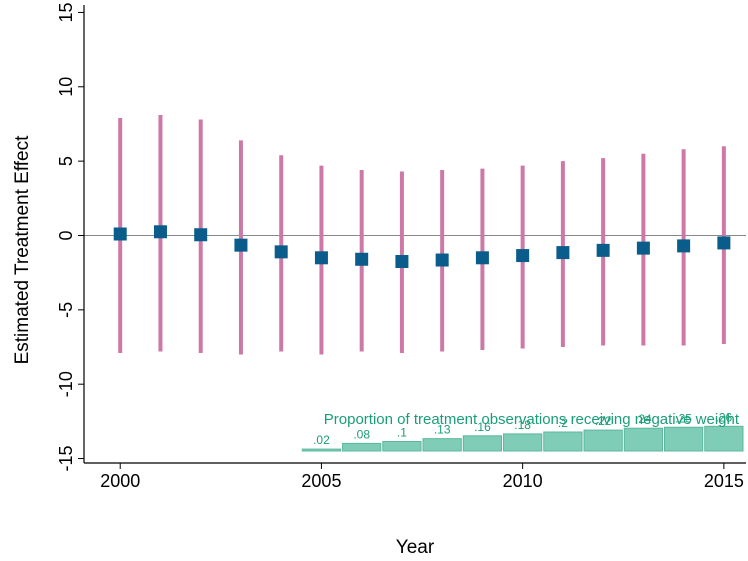  What do you see at coordinates (281, 252) in the screenshot?
I see `estimate-point-2004` at bounding box center [281, 252].